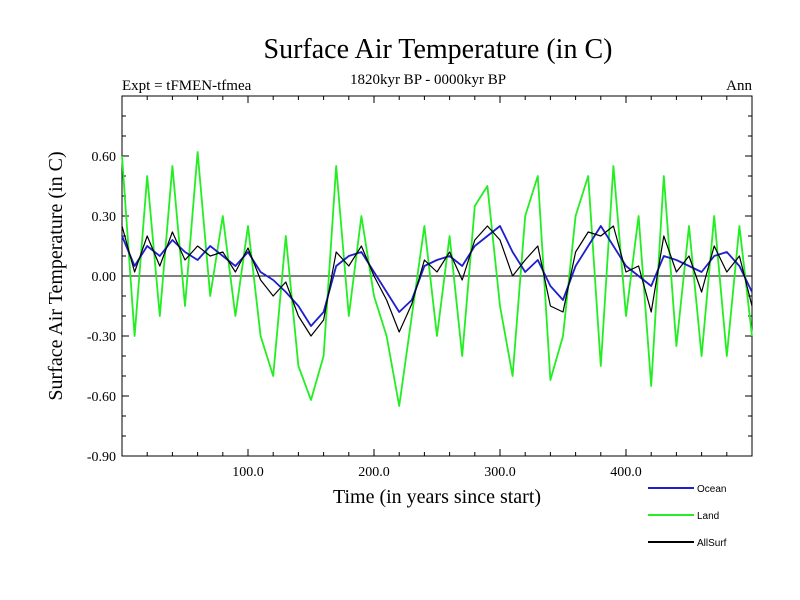 This screenshot has height=600, width=800. Describe the element at coordinates (438, 49) in the screenshot. I see `chart-title: Surface Air Temperature (in C)` at that location.